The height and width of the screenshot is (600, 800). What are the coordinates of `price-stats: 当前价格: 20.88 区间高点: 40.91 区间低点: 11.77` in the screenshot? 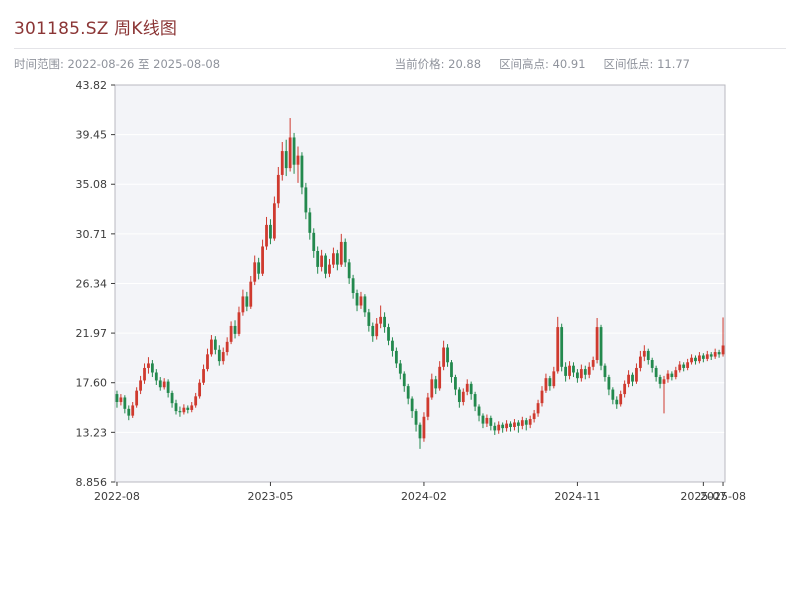 It's located at (590, 64).